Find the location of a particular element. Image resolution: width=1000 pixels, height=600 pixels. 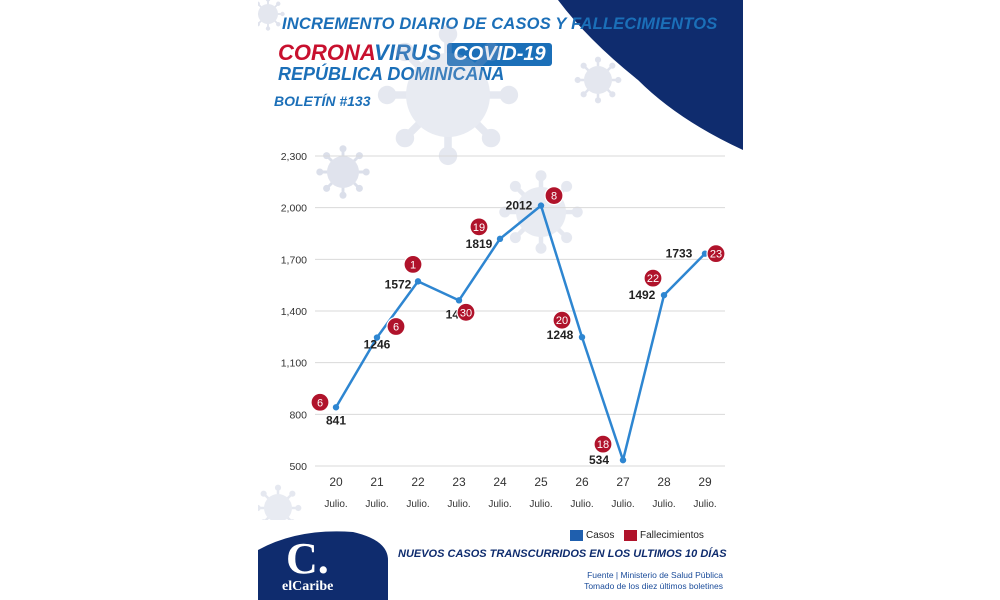

cases-data-label: 1572 is located at coordinates (398, 284).